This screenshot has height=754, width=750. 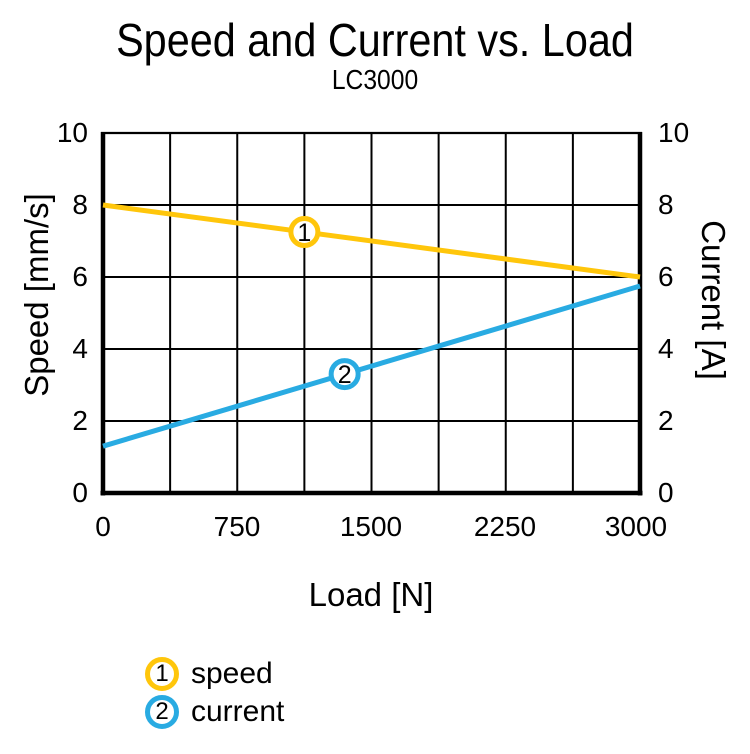 I want to click on legend-label-speed: speed, so click(x=232, y=673).